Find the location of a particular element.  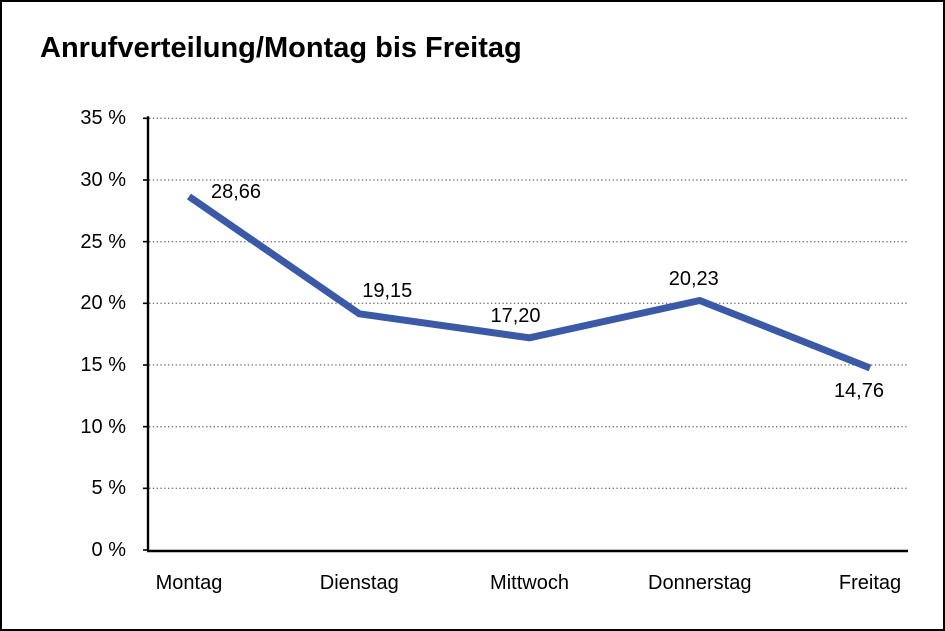

data-point-label: 20,23 is located at coordinates (693, 279).